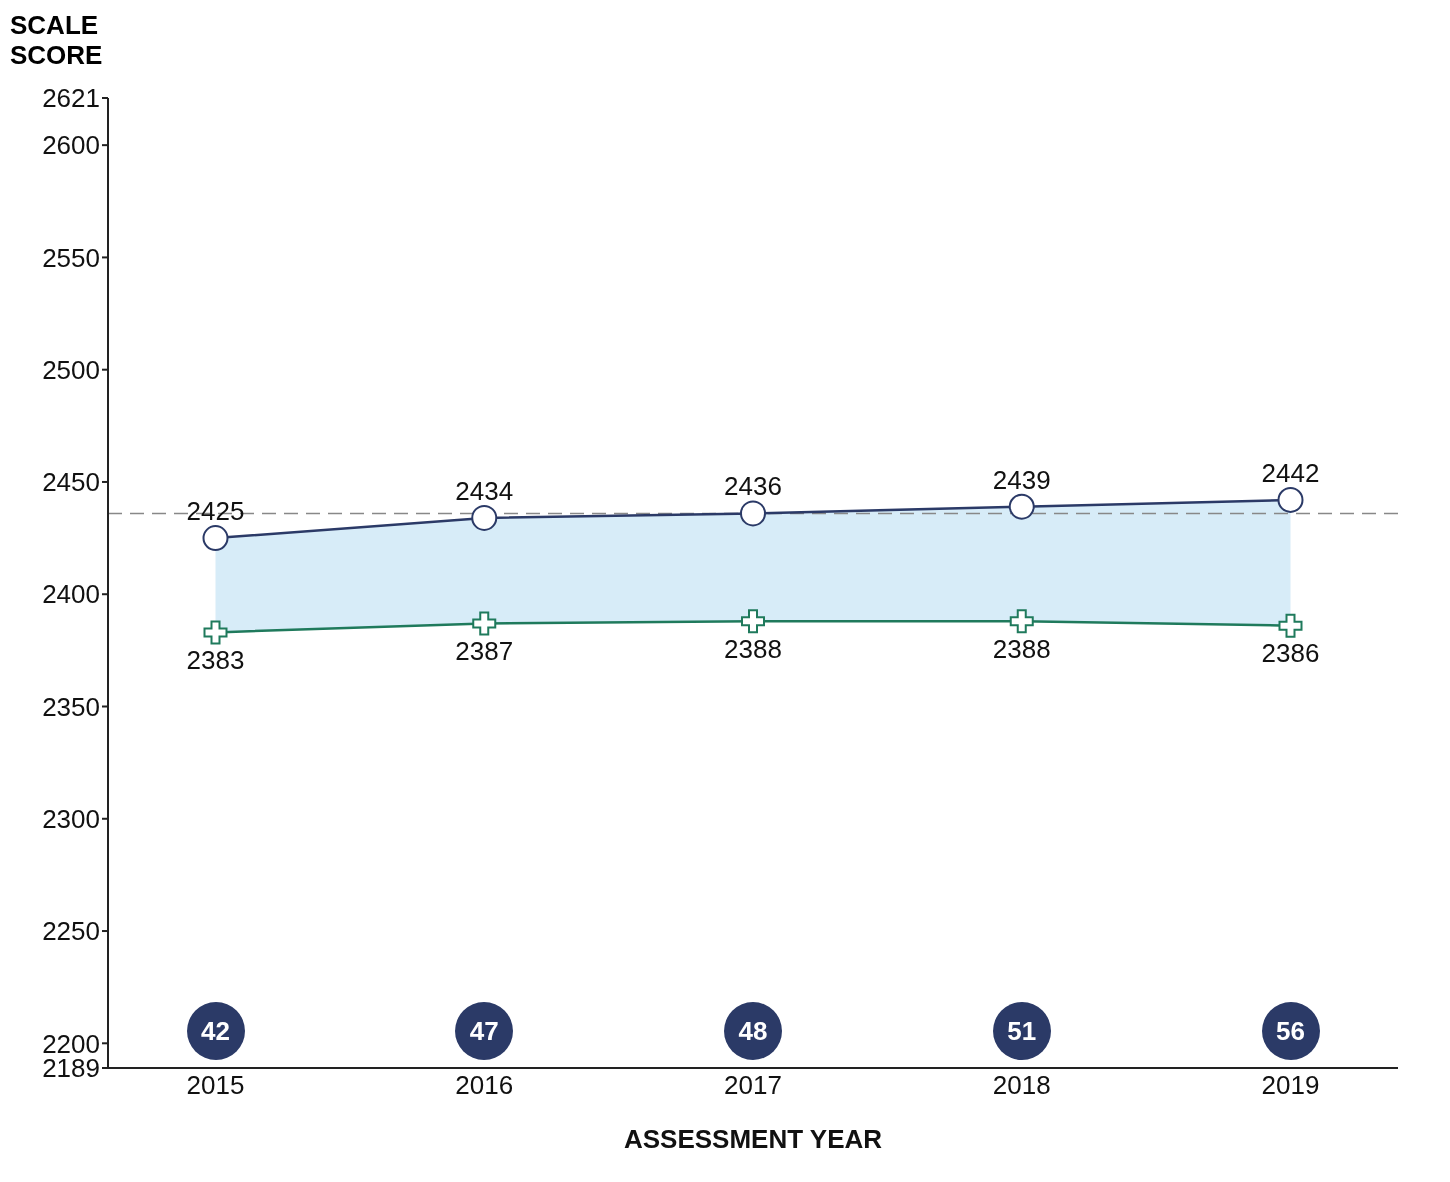  Describe the element at coordinates (1021, 479) in the screenshot. I see `data-label: 2439` at that location.